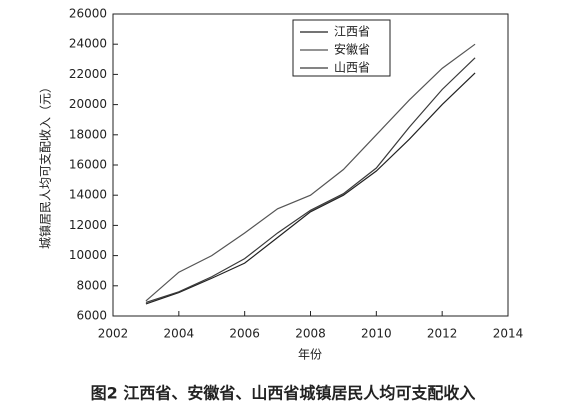 This screenshot has width=566, height=415. Describe the element at coordinates (376, 334) in the screenshot. I see `x-tick-label: 2010` at that location.